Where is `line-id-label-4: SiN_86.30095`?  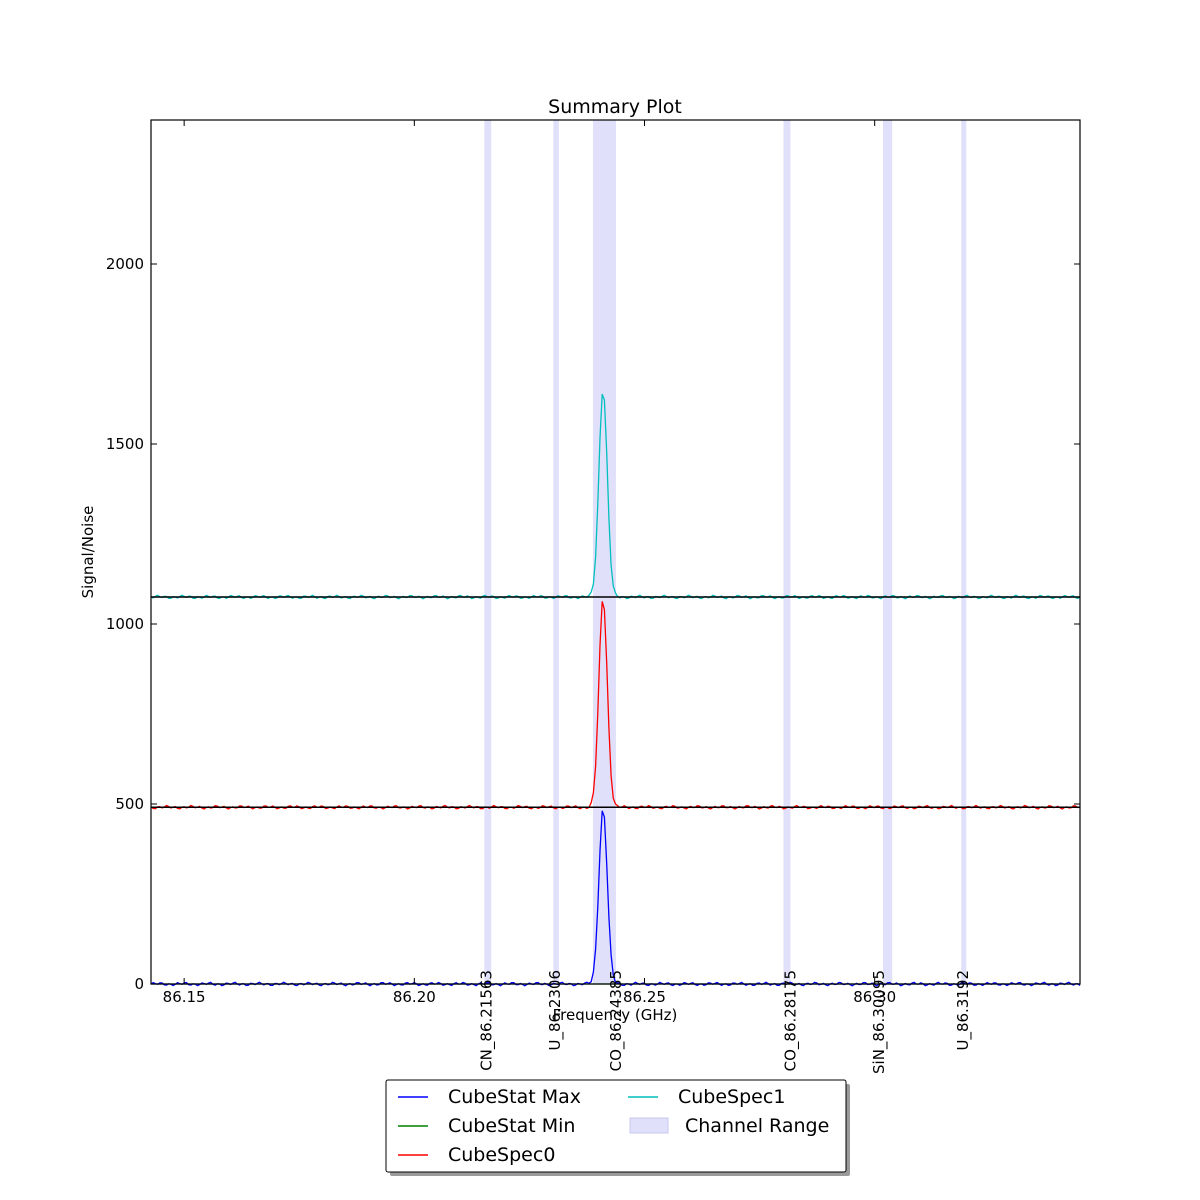 line-id-label-4: SiN_86.30095 is located at coordinates (879, 1022).